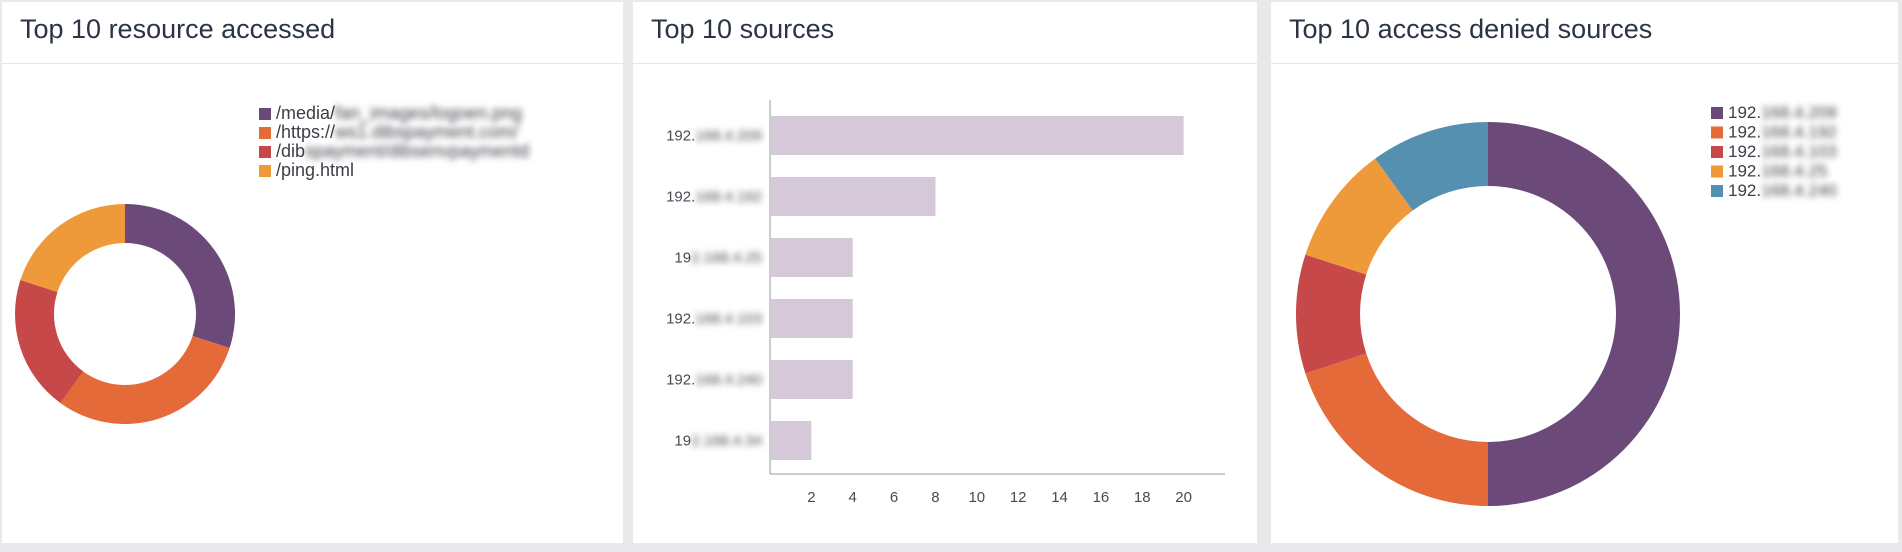 This screenshot has height=552, width=1902. What do you see at coordinates (743, 29) in the screenshot?
I see `panel-title: Top 10 sources` at bounding box center [743, 29].